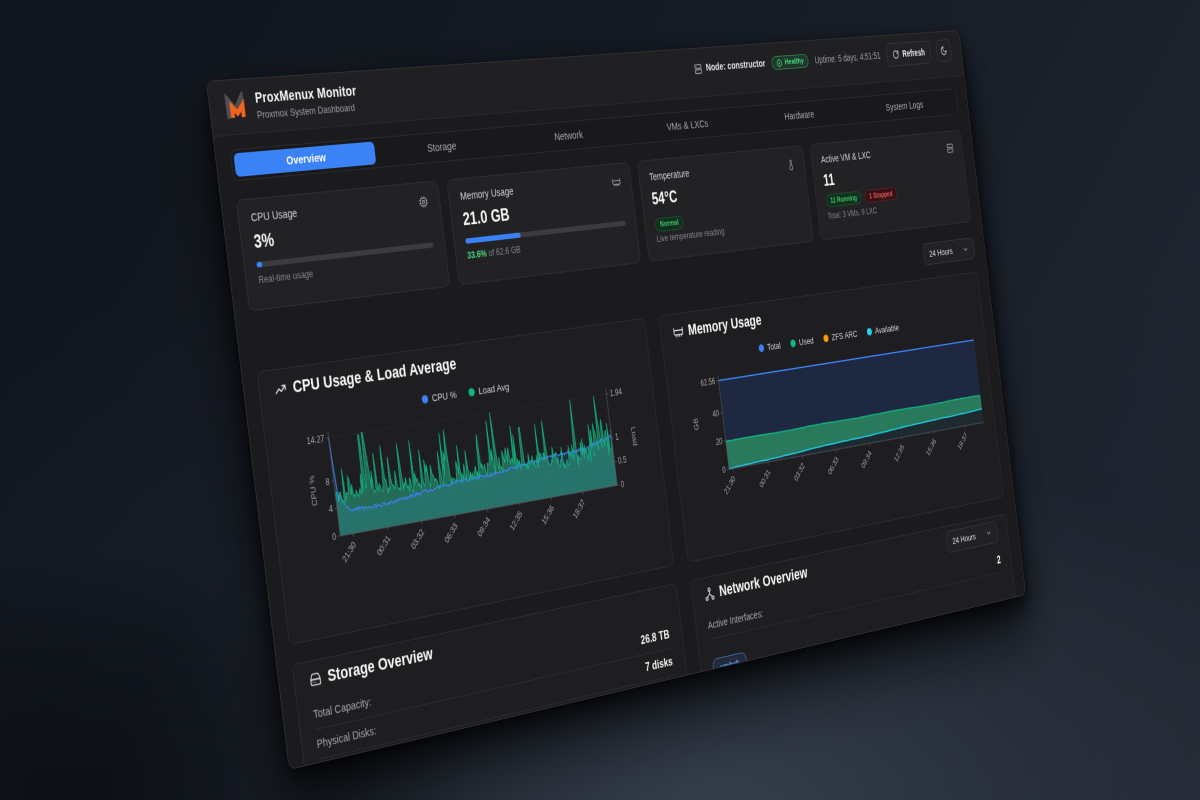 Image resolution: width=1200 pixels, height=800 pixels. What do you see at coordinates (716, 413) in the screenshot?
I see `svg-text: 40` at bounding box center [716, 413].